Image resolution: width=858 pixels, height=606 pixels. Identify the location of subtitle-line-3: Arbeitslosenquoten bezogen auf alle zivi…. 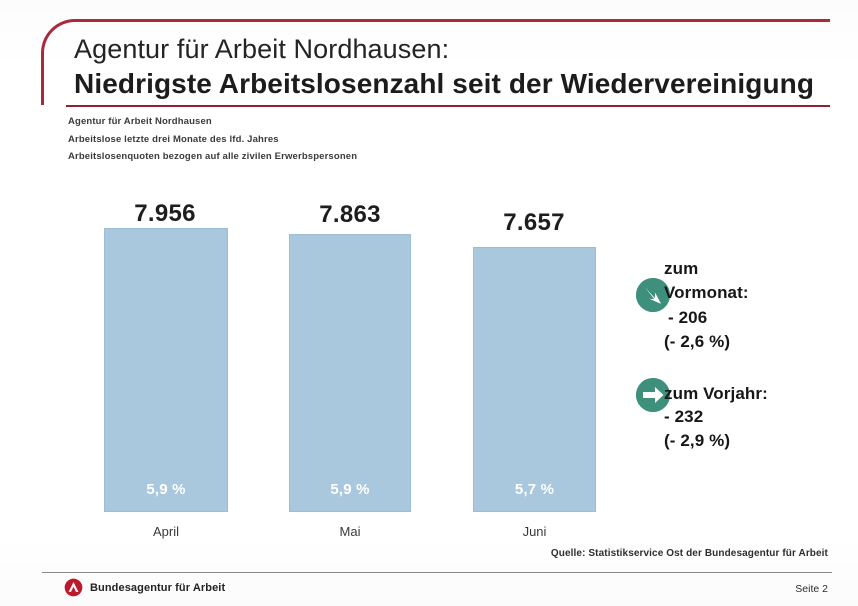
(213, 156).